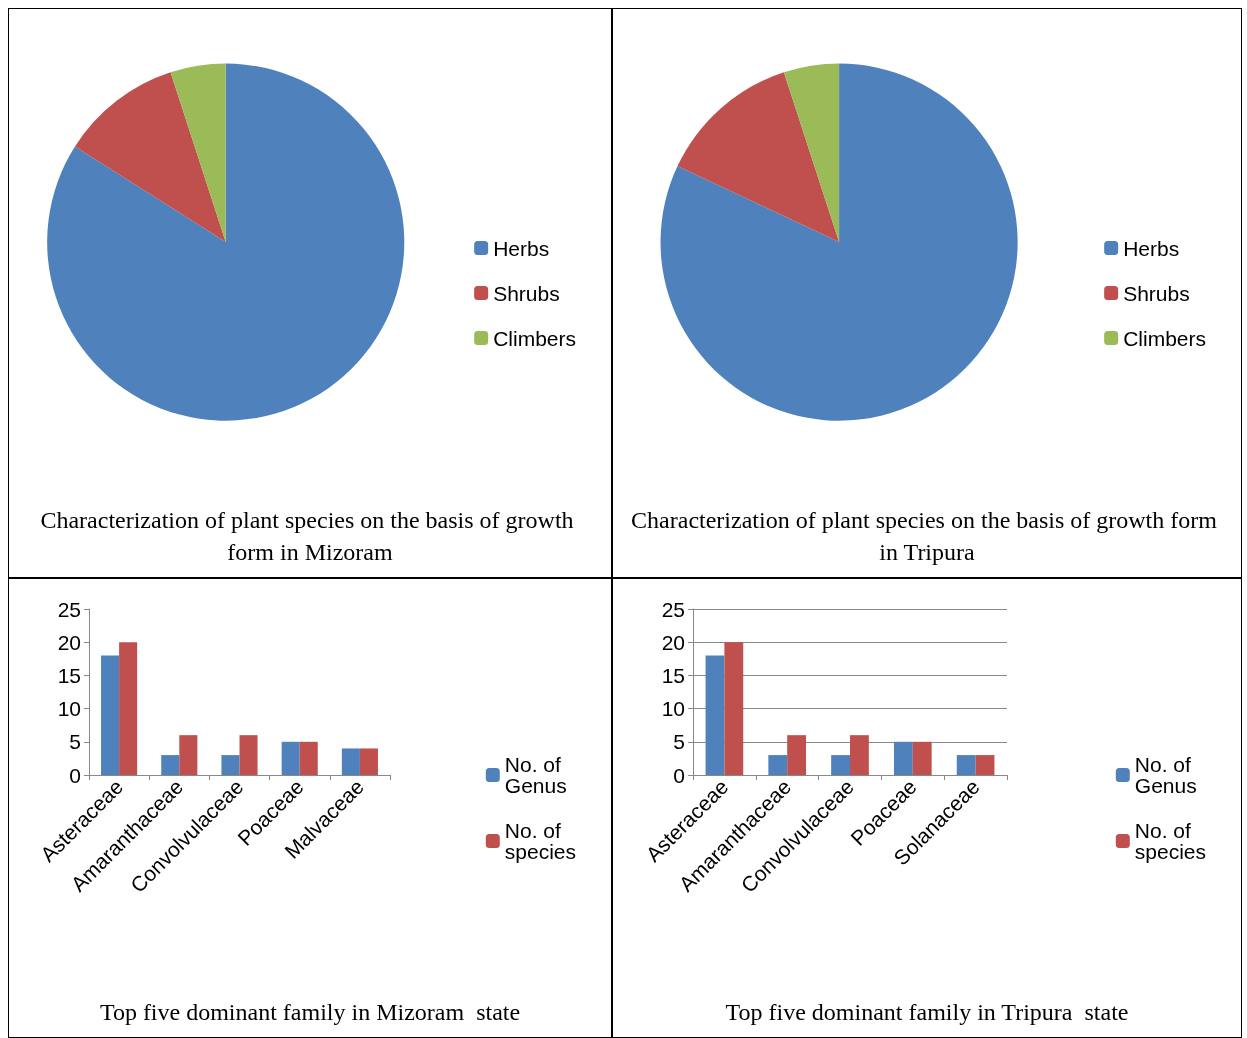 Image resolution: width=1247 pixels, height=1038 pixels. Describe the element at coordinates (310, 536) in the screenshot. I see `text: Characterization of plant species on the basis of growth form in Mizoram` at that location.